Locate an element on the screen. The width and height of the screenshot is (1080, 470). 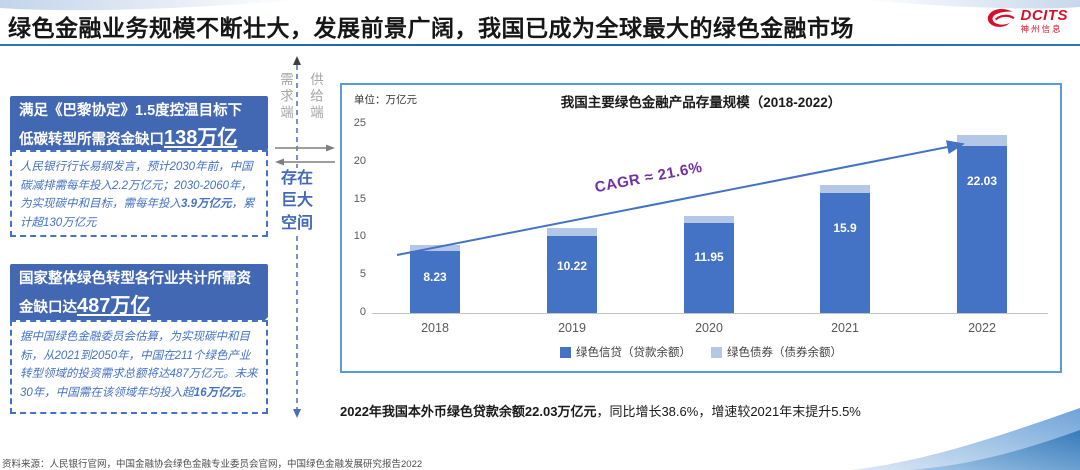
y-tick-label: 10 is located at coordinates (359, 236).